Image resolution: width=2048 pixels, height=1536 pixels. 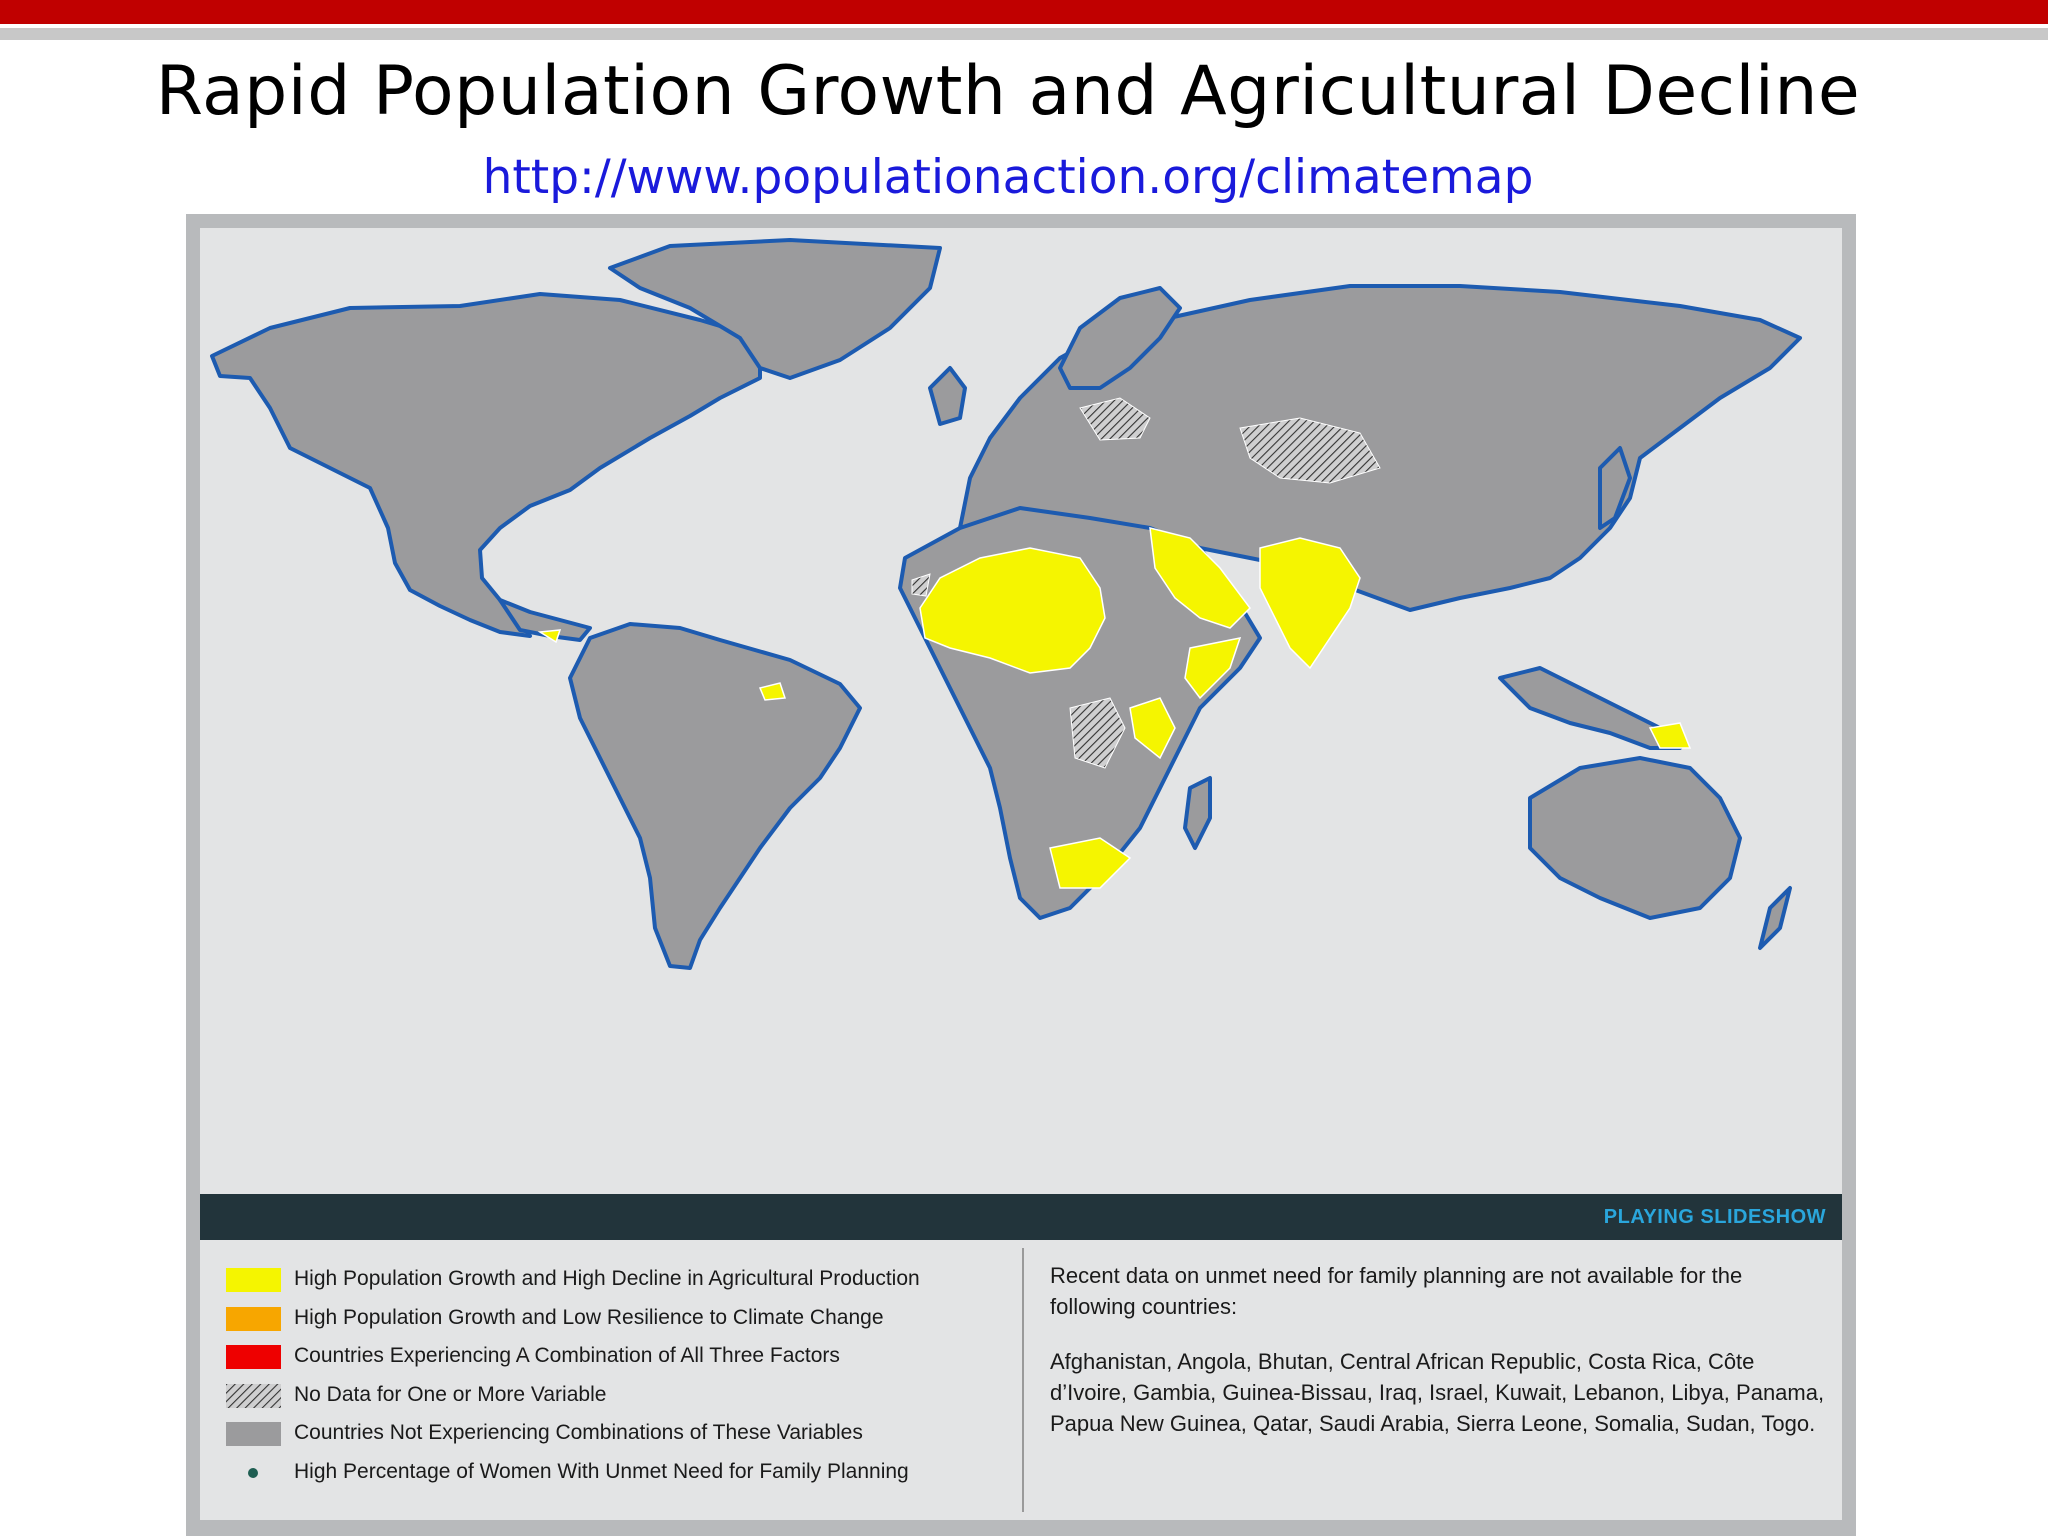 I want to click on central-america-highlight, so click(x=549, y=636).